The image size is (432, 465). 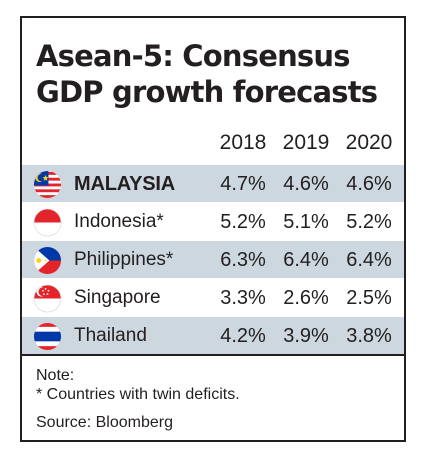 What do you see at coordinates (213, 183) in the screenshot?
I see `table-row-malaysia: MALAYSIA 4.7% 4.6% 4.6%` at bounding box center [213, 183].